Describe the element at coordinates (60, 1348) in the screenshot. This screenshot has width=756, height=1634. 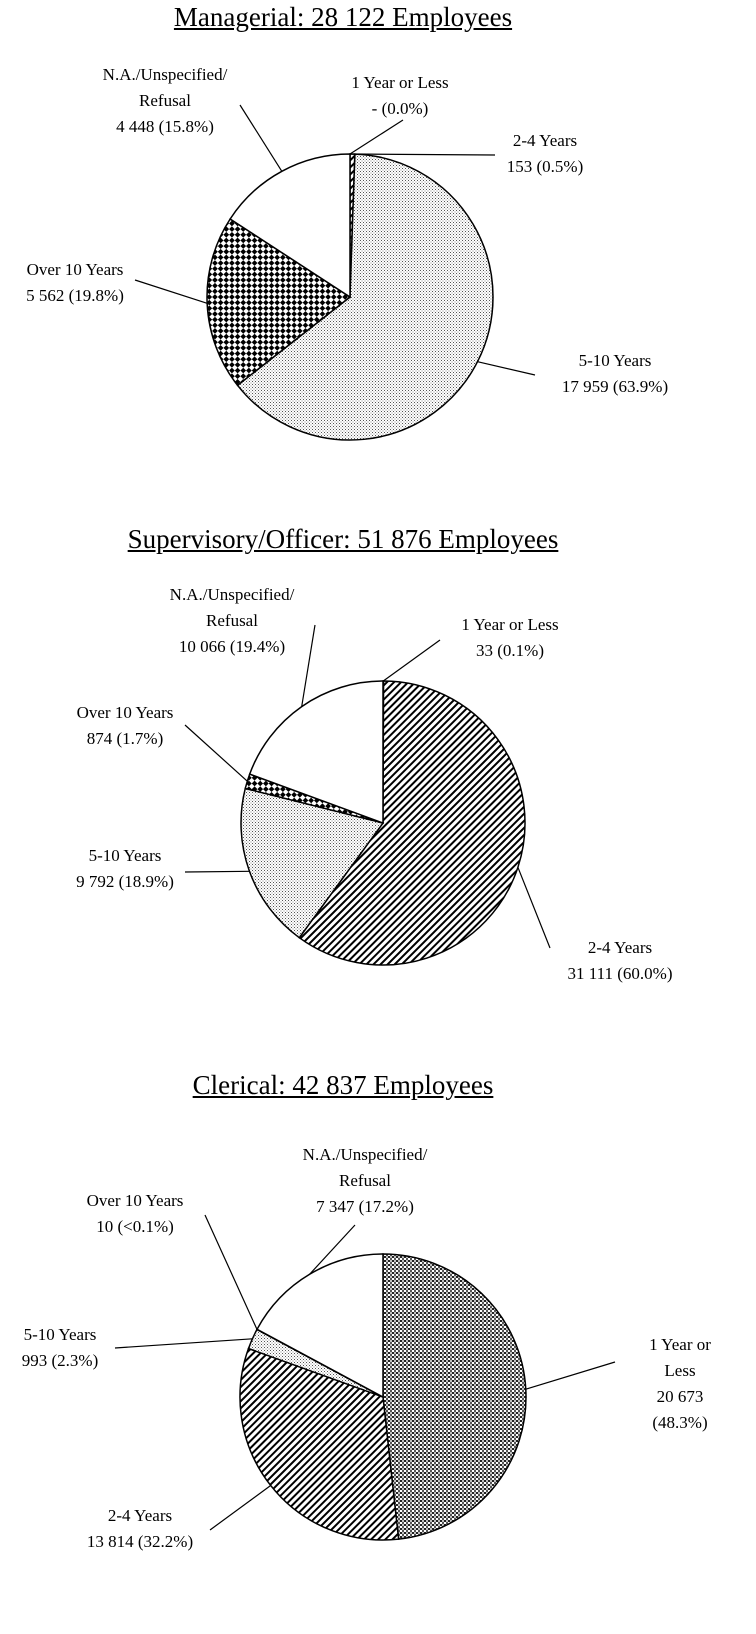
I see `slice-label: 5-10 Years 993 (2.3%)` at that location.